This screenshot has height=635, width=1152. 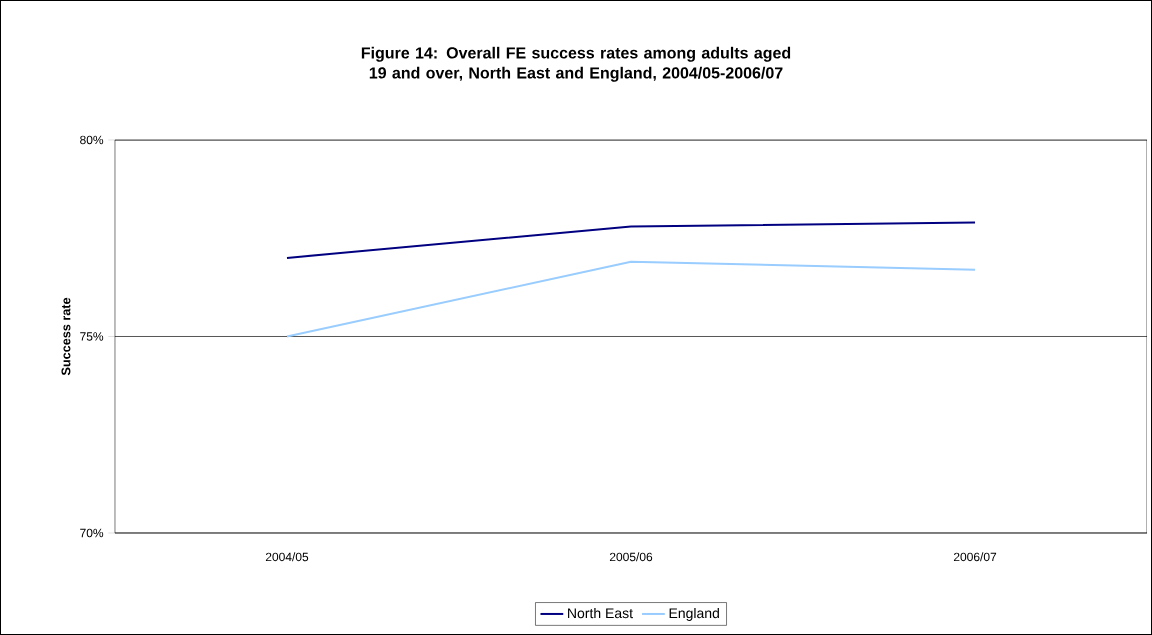 What do you see at coordinates (600, 613) in the screenshot?
I see `legend-label: North East` at bounding box center [600, 613].